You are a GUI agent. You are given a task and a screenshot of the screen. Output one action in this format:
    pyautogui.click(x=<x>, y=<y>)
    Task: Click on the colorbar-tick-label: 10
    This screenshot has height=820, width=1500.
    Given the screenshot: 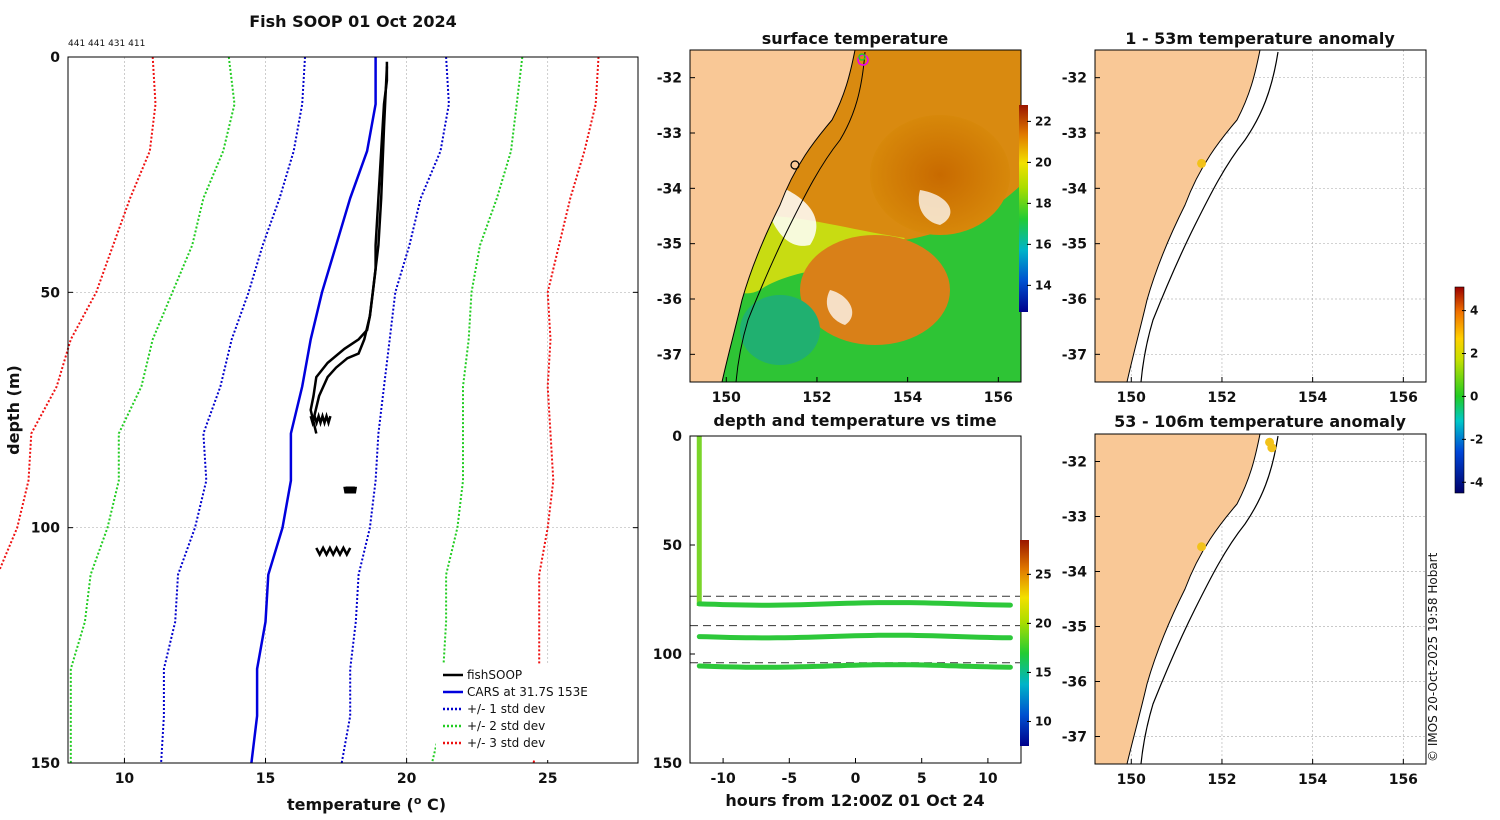 What is the action you would take?
    pyautogui.click(x=1043, y=721)
    